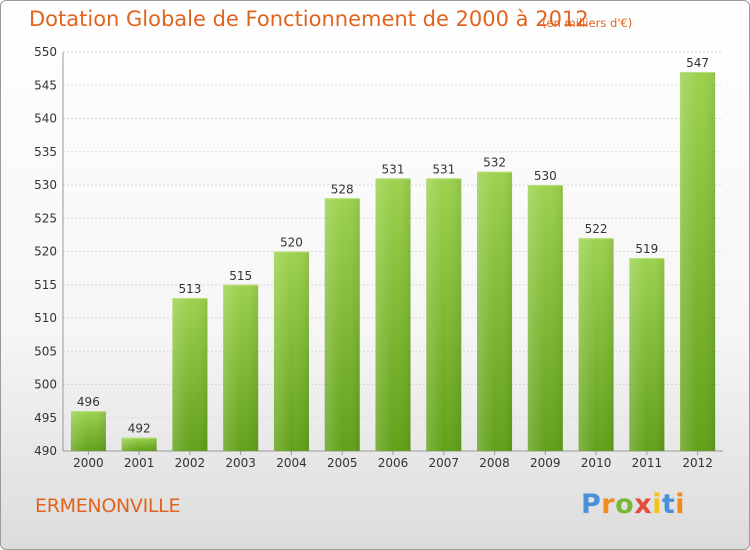 This screenshot has width=750, height=550. Describe the element at coordinates (45, 351) in the screenshot. I see `y-tick-label: 505` at that location.